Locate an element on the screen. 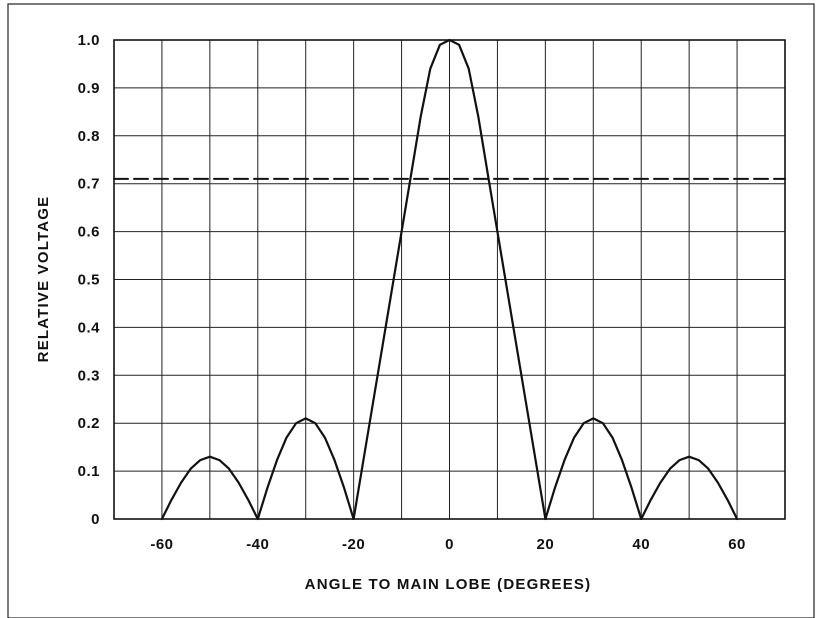 The image size is (817, 618). y-tick-label: 0.5 is located at coordinates (89, 280).